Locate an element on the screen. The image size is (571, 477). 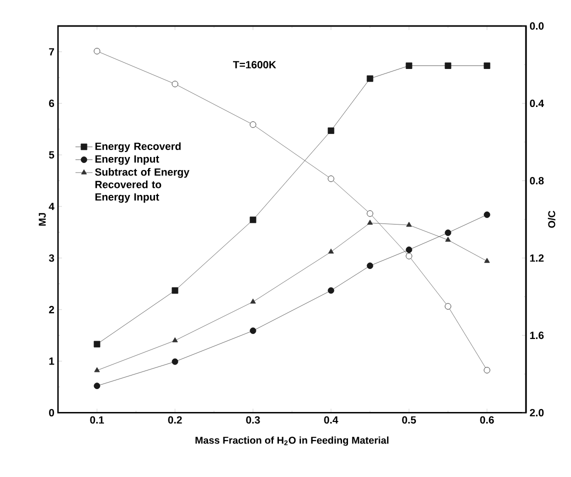
x-tick-label: 0.4 is located at coordinates (331, 420).